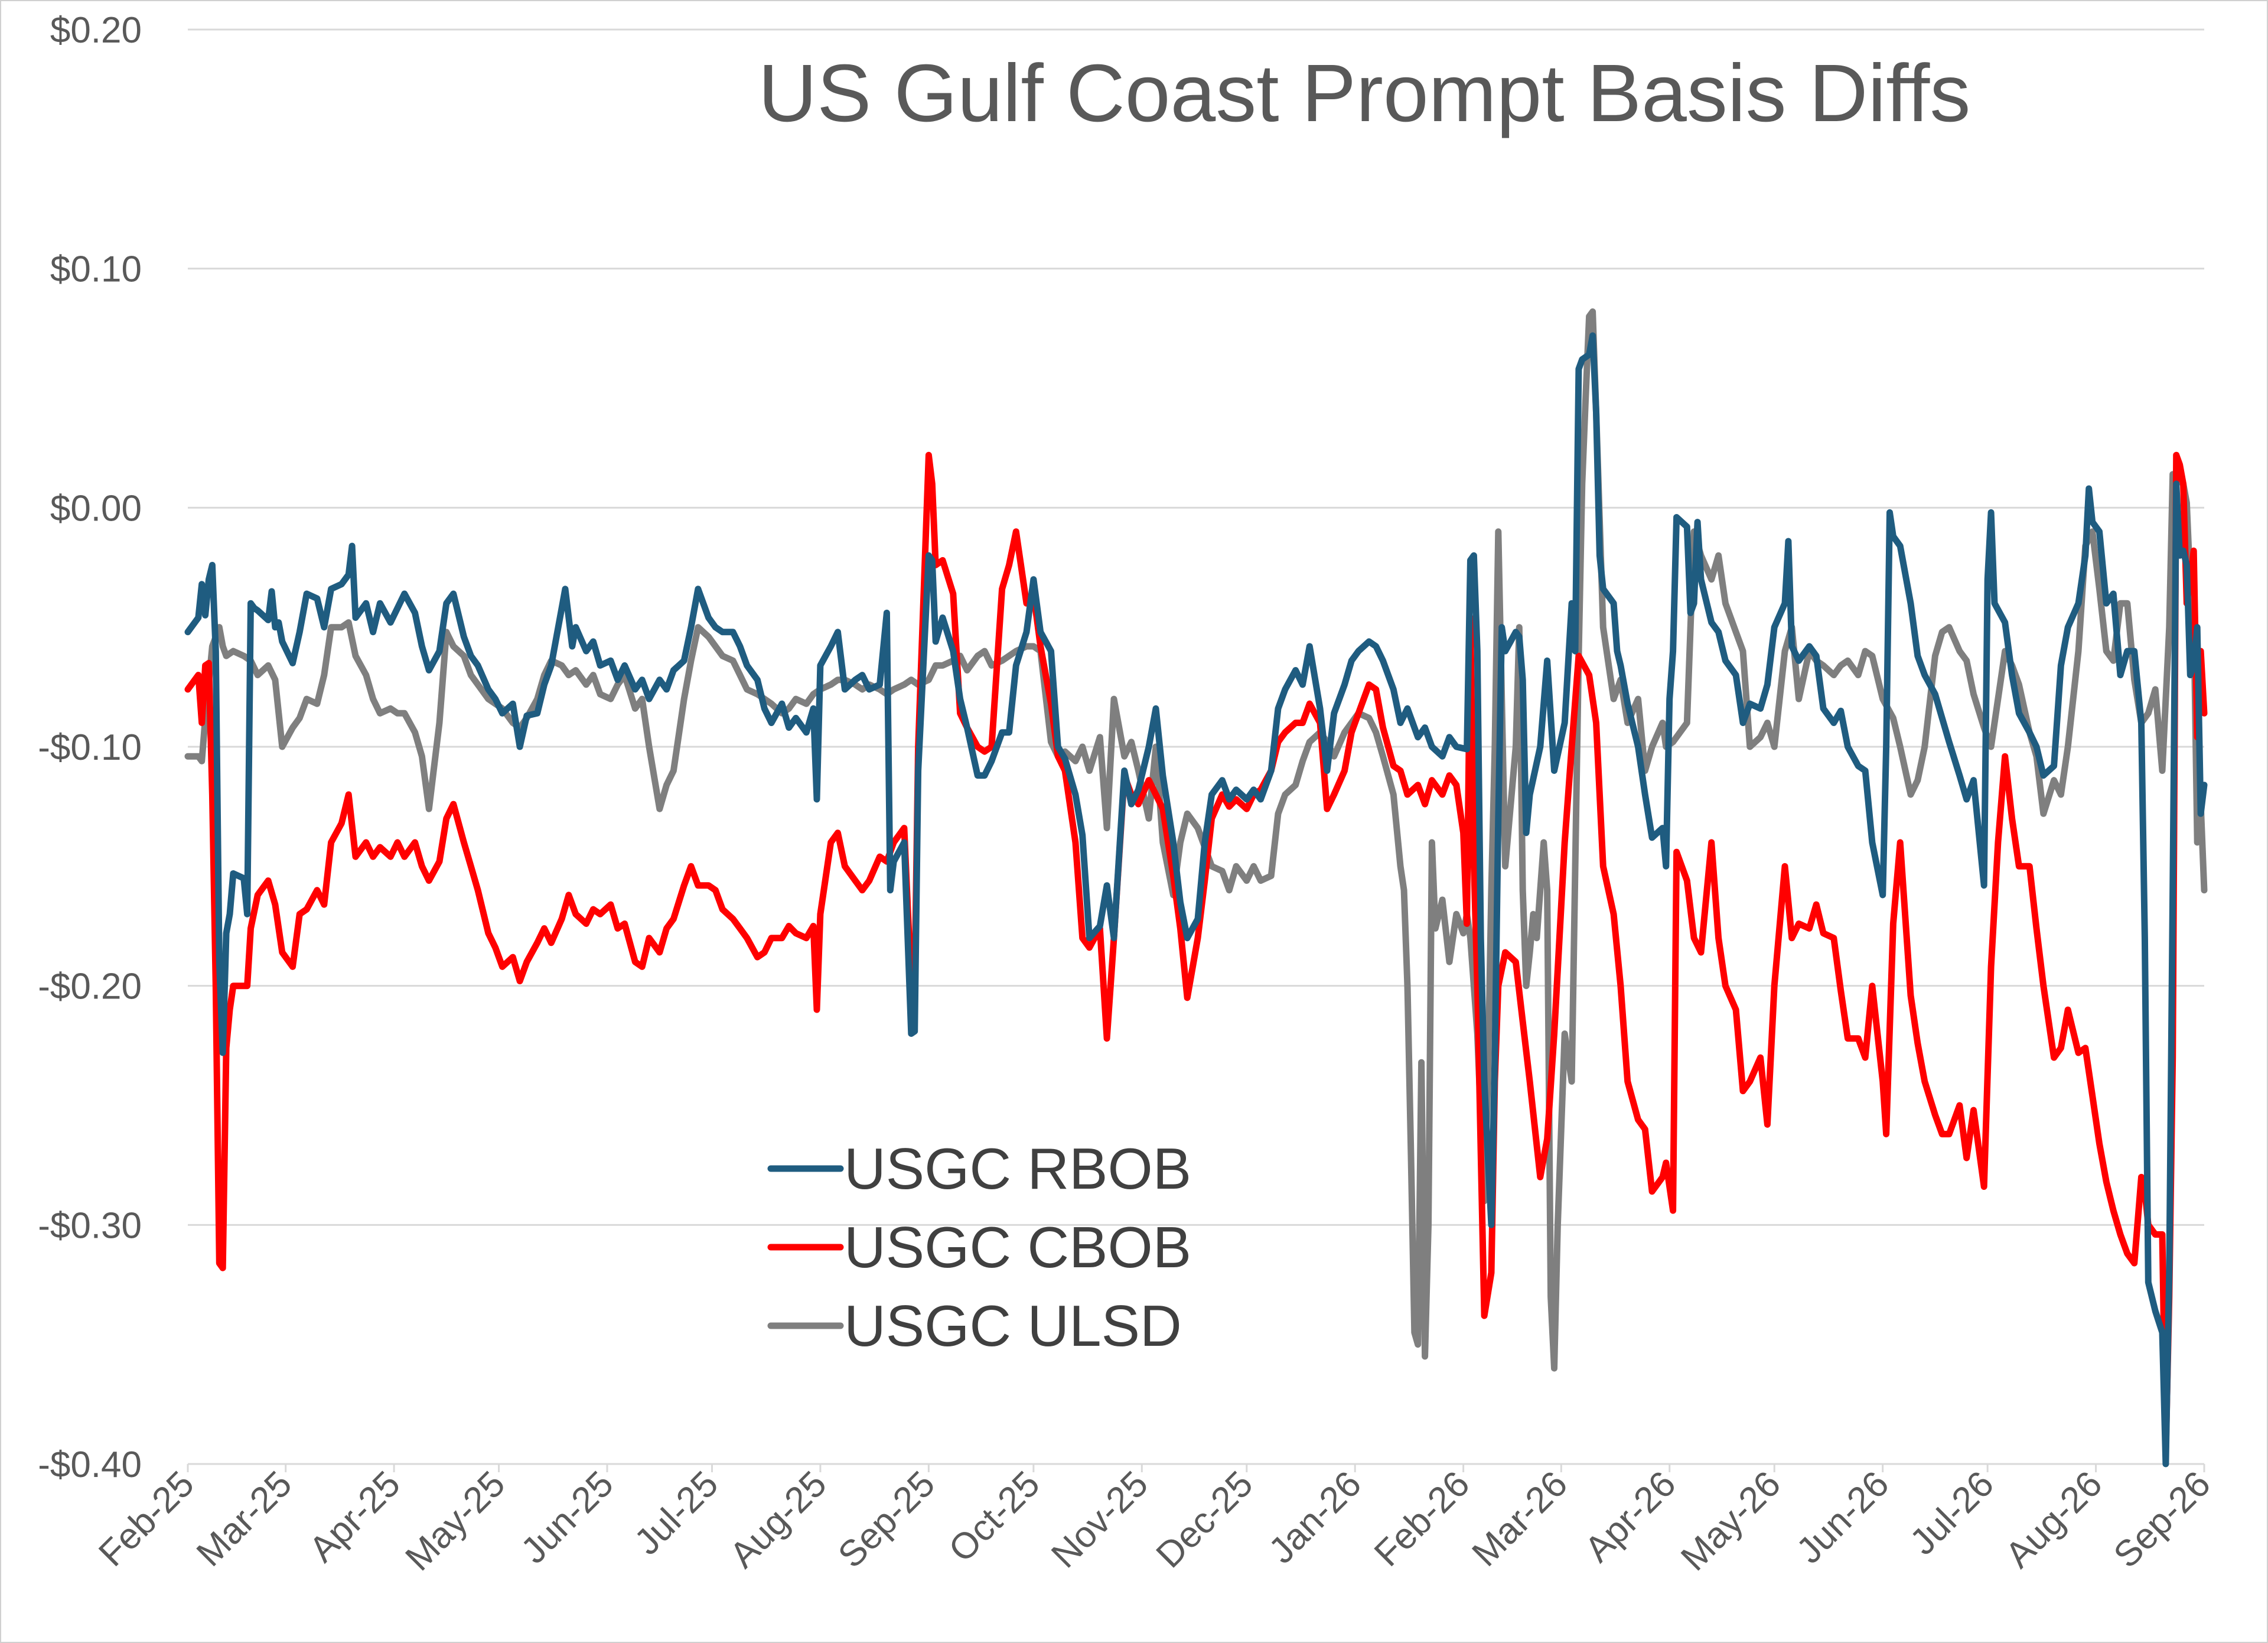  I want to click on x-tick-label: Nov-25, so click(1100, 1520).